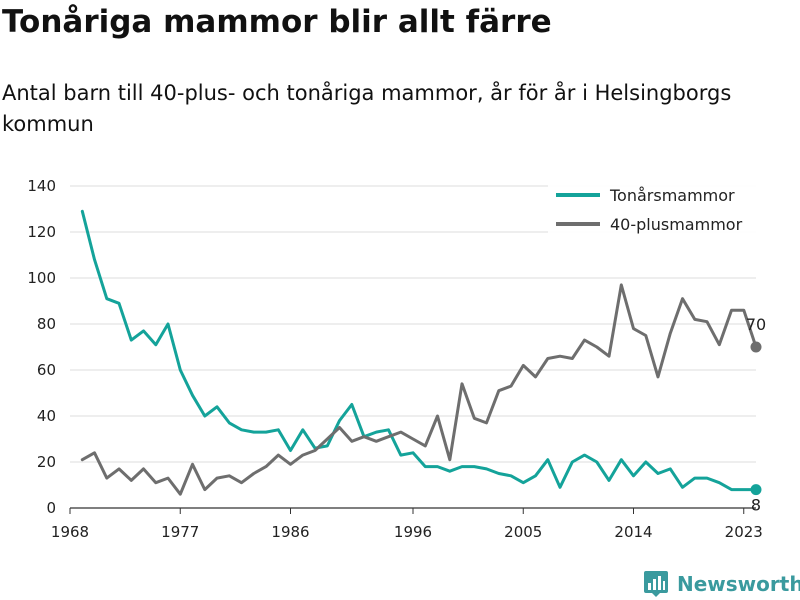  What do you see at coordinates (633, 532) in the screenshot?
I see `x-tick-label: 2014` at bounding box center [633, 532].